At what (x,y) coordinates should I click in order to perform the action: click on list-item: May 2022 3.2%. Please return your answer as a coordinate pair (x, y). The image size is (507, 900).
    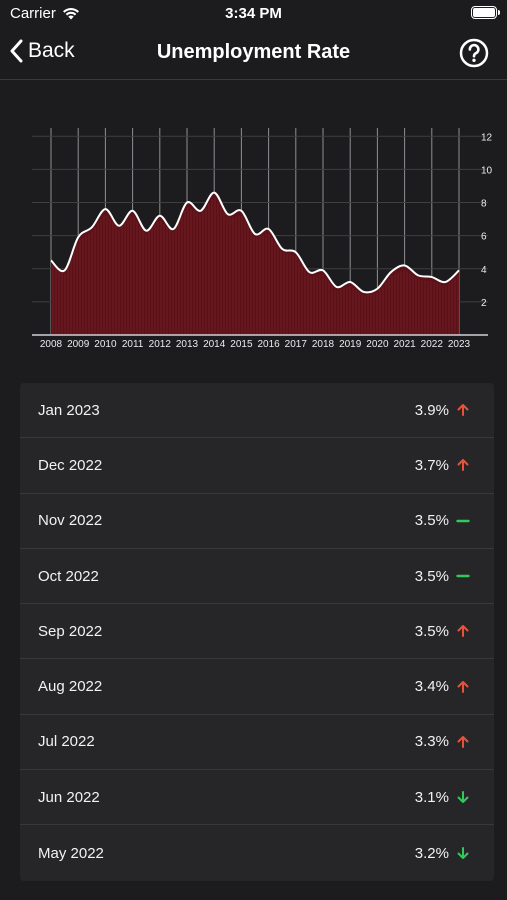
    Looking at the image, I should click on (257, 852).